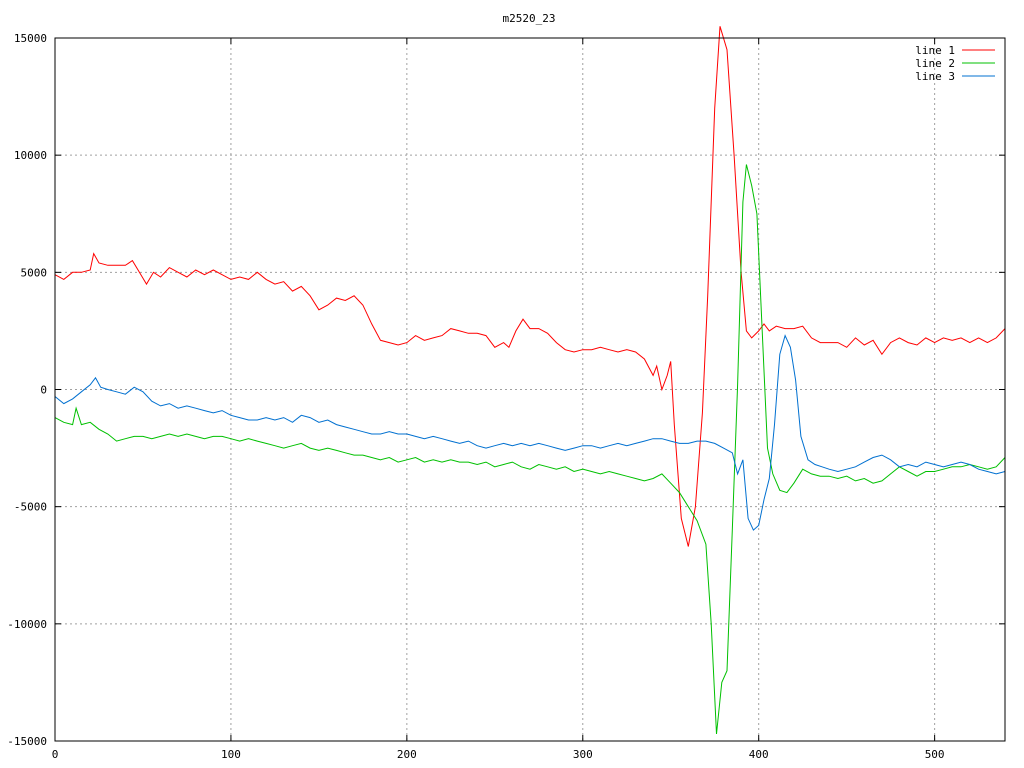 The width and height of the screenshot is (1024, 768). I want to click on x-tick-label: 500, so click(935, 754).